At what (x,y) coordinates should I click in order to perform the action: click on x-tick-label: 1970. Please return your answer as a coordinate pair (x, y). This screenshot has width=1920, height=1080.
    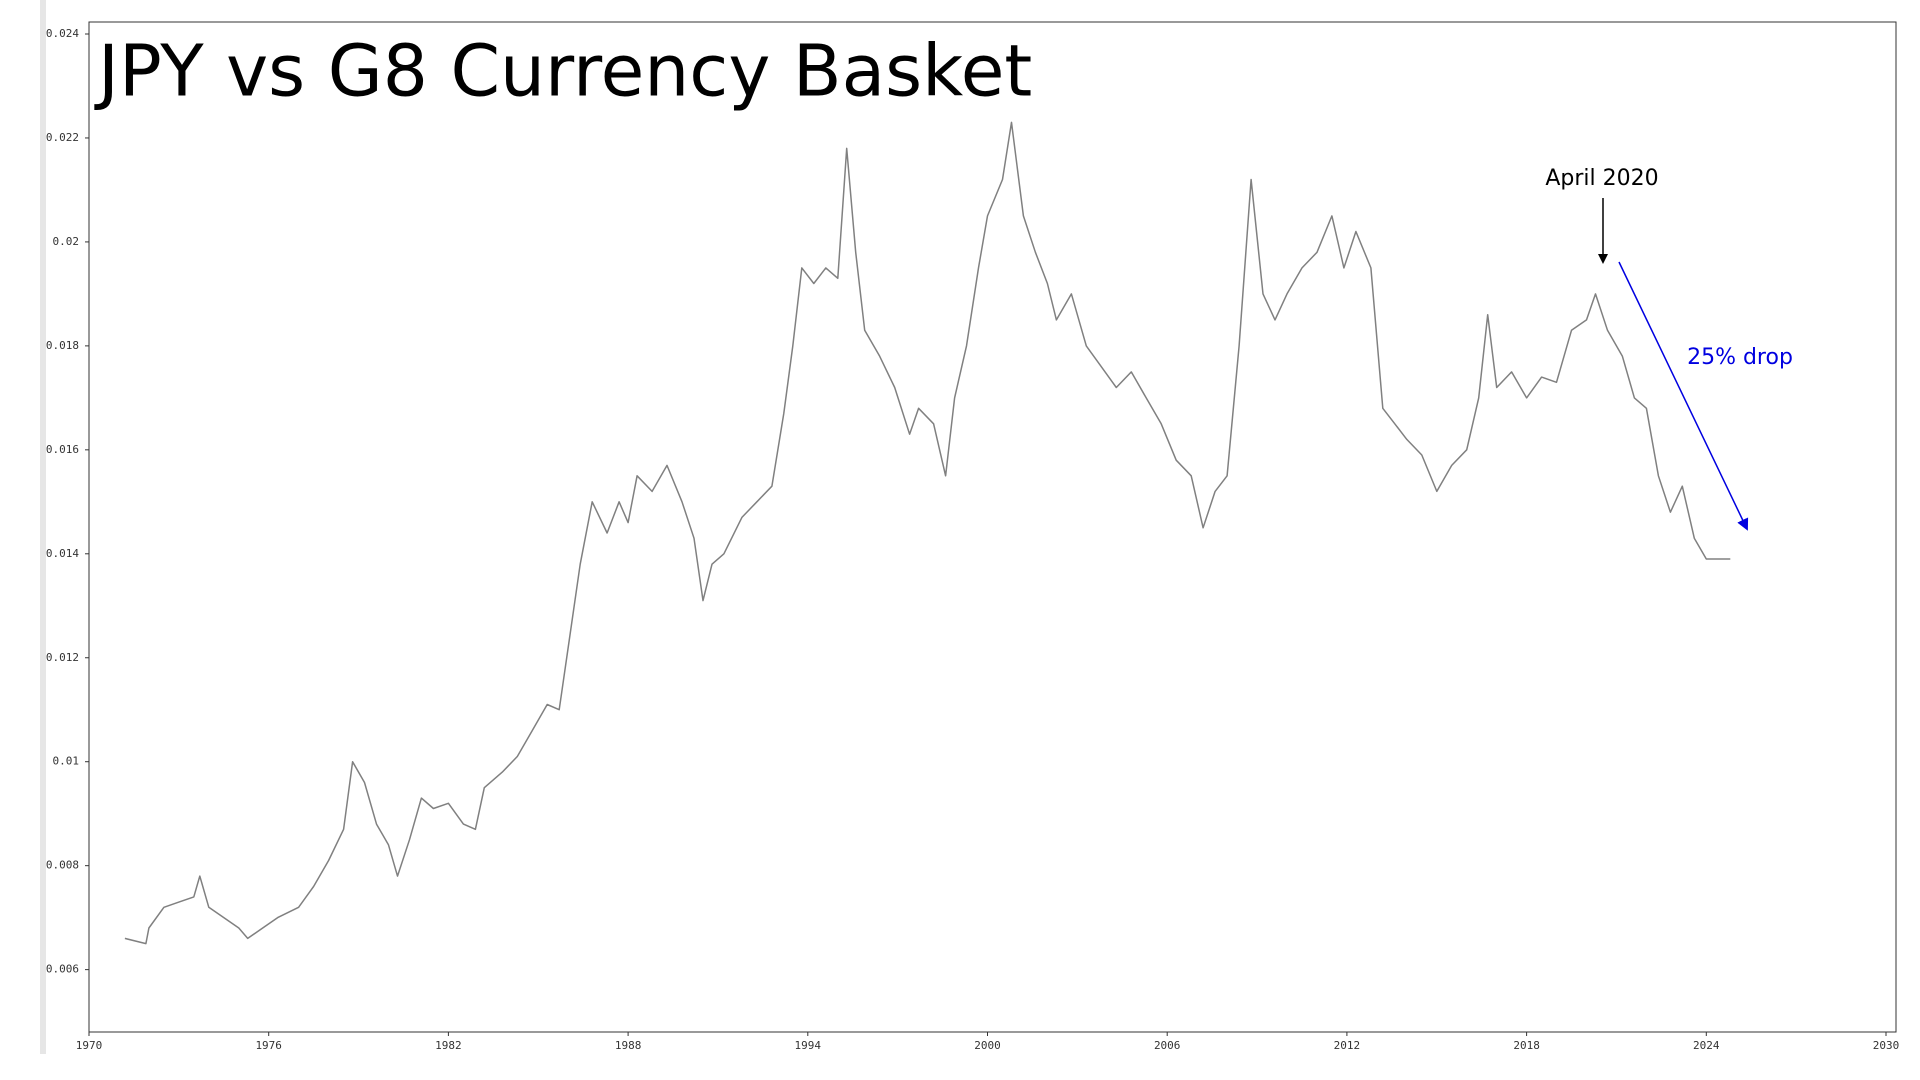
    Looking at the image, I should click on (89, 1045).